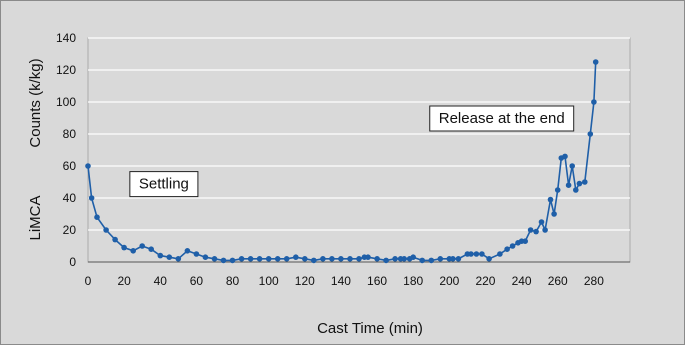  Describe the element at coordinates (66, 102) in the screenshot. I see `y-tick-label: 100` at that location.